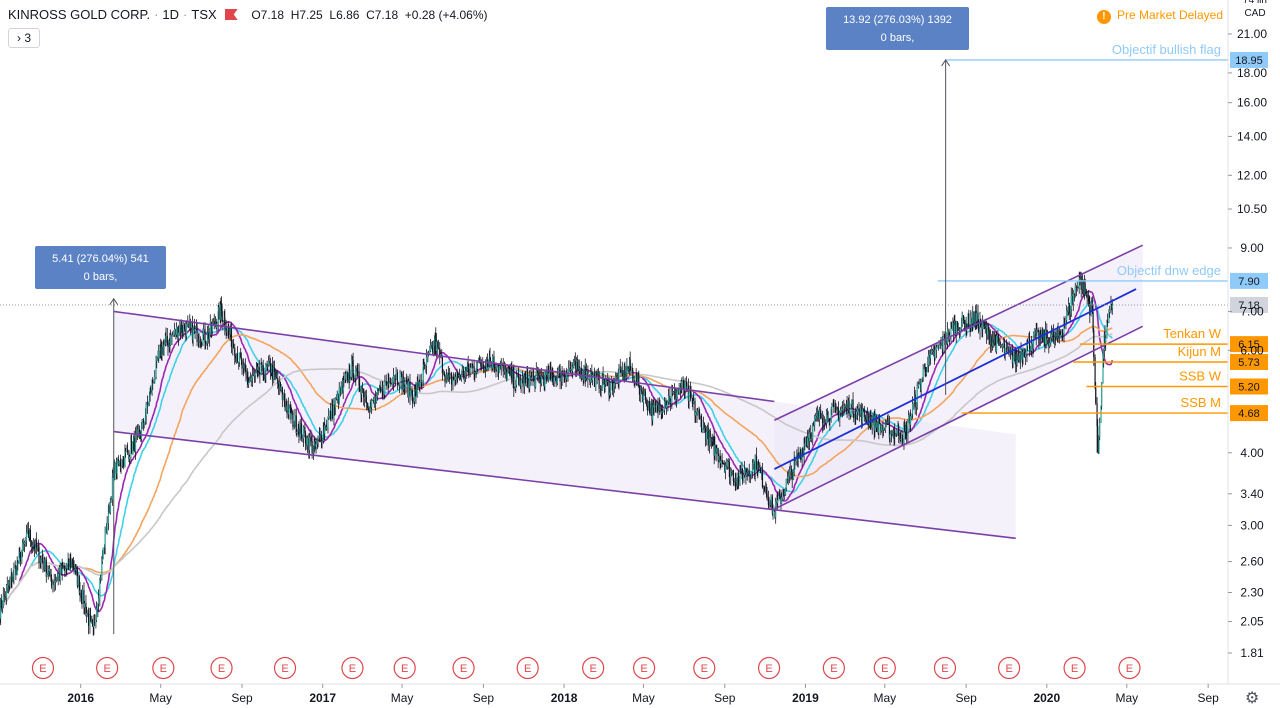 The image size is (1280, 708). I want to click on level-tenkan-w: Tenkan W6.15, so click(1173, 339).